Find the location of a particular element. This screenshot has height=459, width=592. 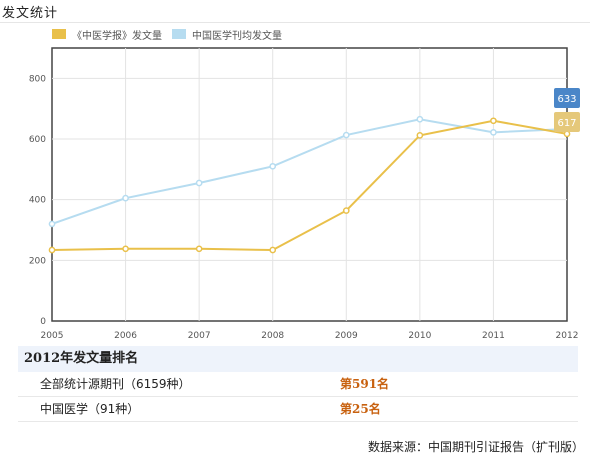

legend-swatch-yellow is located at coordinates (59, 34).